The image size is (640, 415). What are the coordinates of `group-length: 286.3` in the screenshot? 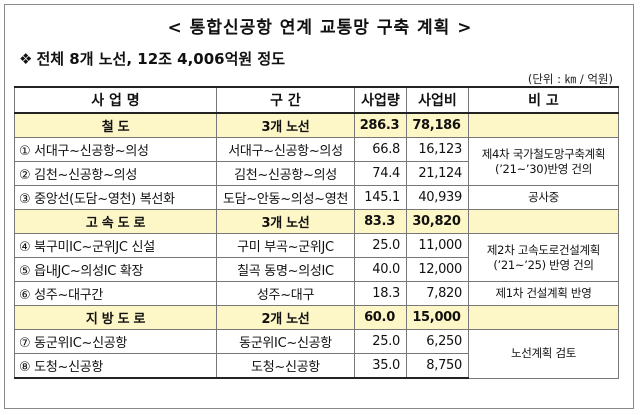 It's located at (380, 125).